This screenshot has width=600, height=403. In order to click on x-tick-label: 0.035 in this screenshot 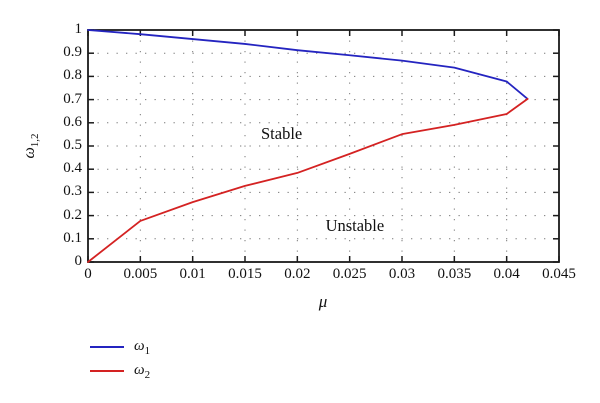, I will do `click(454, 274)`.